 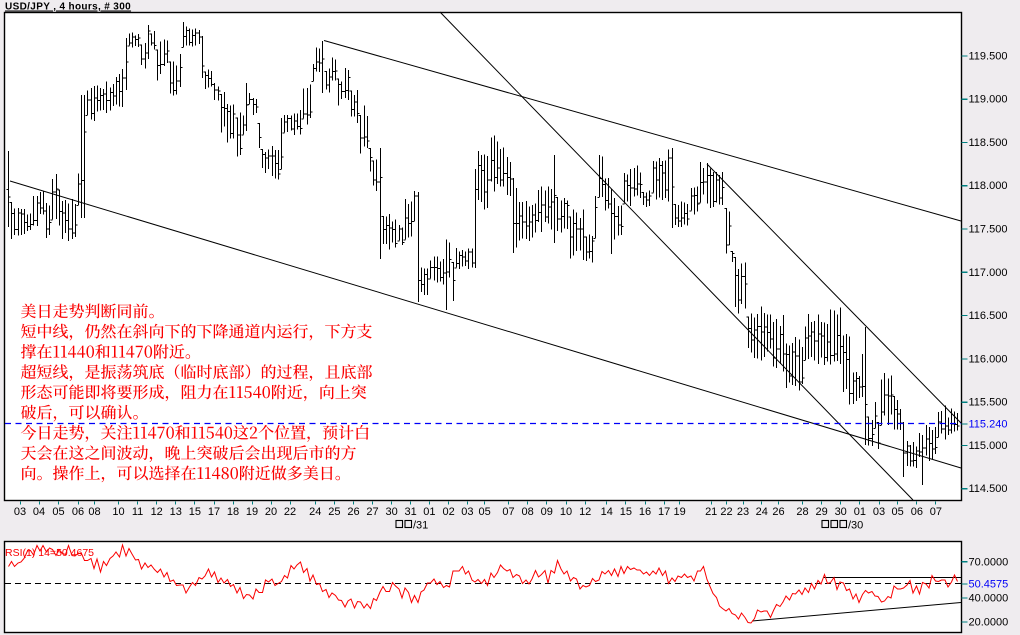 What do you see at coordinates (743, 512) in the screenshot?
I see `svg-text: 23` at bounding box center [743, 512].